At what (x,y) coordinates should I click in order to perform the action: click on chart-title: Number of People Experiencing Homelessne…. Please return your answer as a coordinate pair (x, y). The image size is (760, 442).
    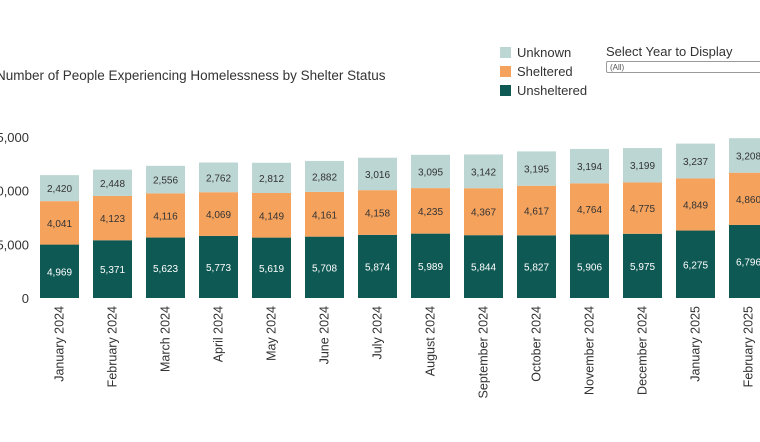
    Looking at the image, I should click on (193, 75).